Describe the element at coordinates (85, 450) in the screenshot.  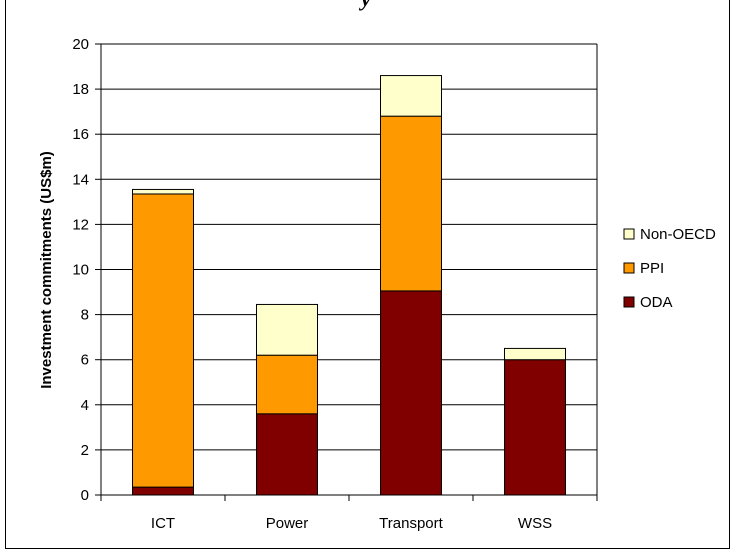
I see `y-tick-label: 2` at that location.